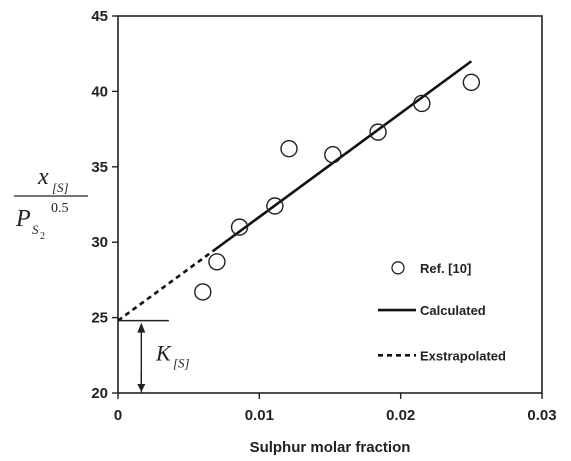 This screenshot has width=571, height=461. Describe the element at coordinates (141, 327) in the screenshot. I see `k-arrow-up-head` at that location.